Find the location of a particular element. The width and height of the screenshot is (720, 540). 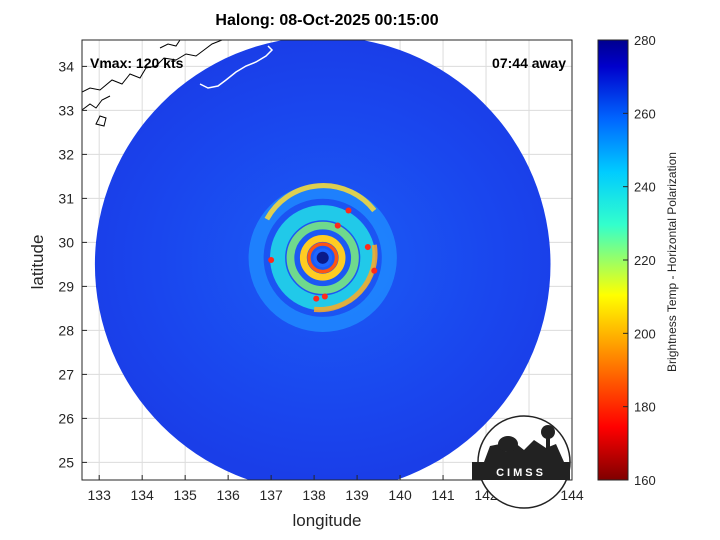

x-tick-label: 135 is located at coordinates (185, 495).